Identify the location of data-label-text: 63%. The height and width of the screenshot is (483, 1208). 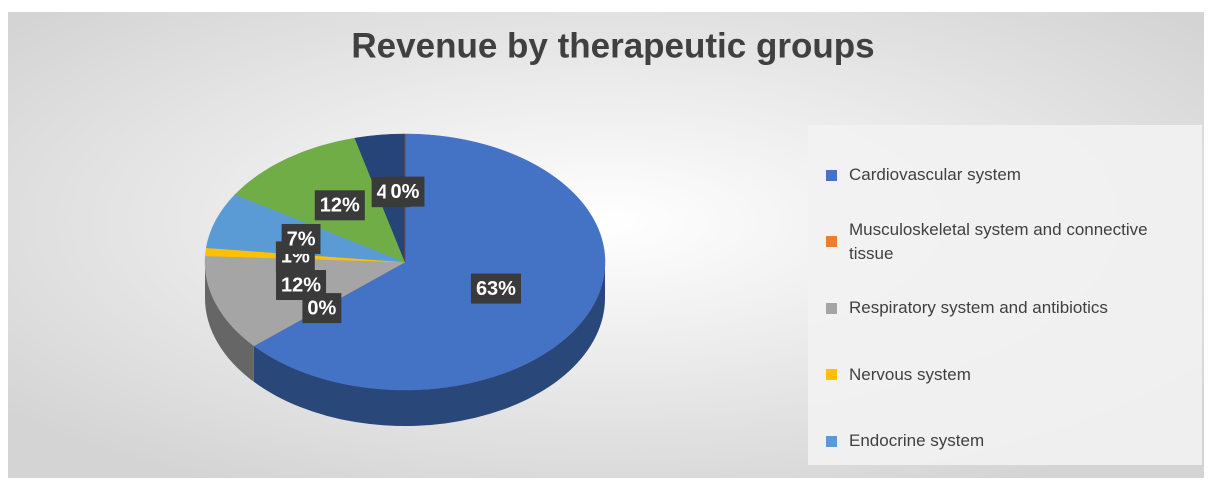
(496, 289).